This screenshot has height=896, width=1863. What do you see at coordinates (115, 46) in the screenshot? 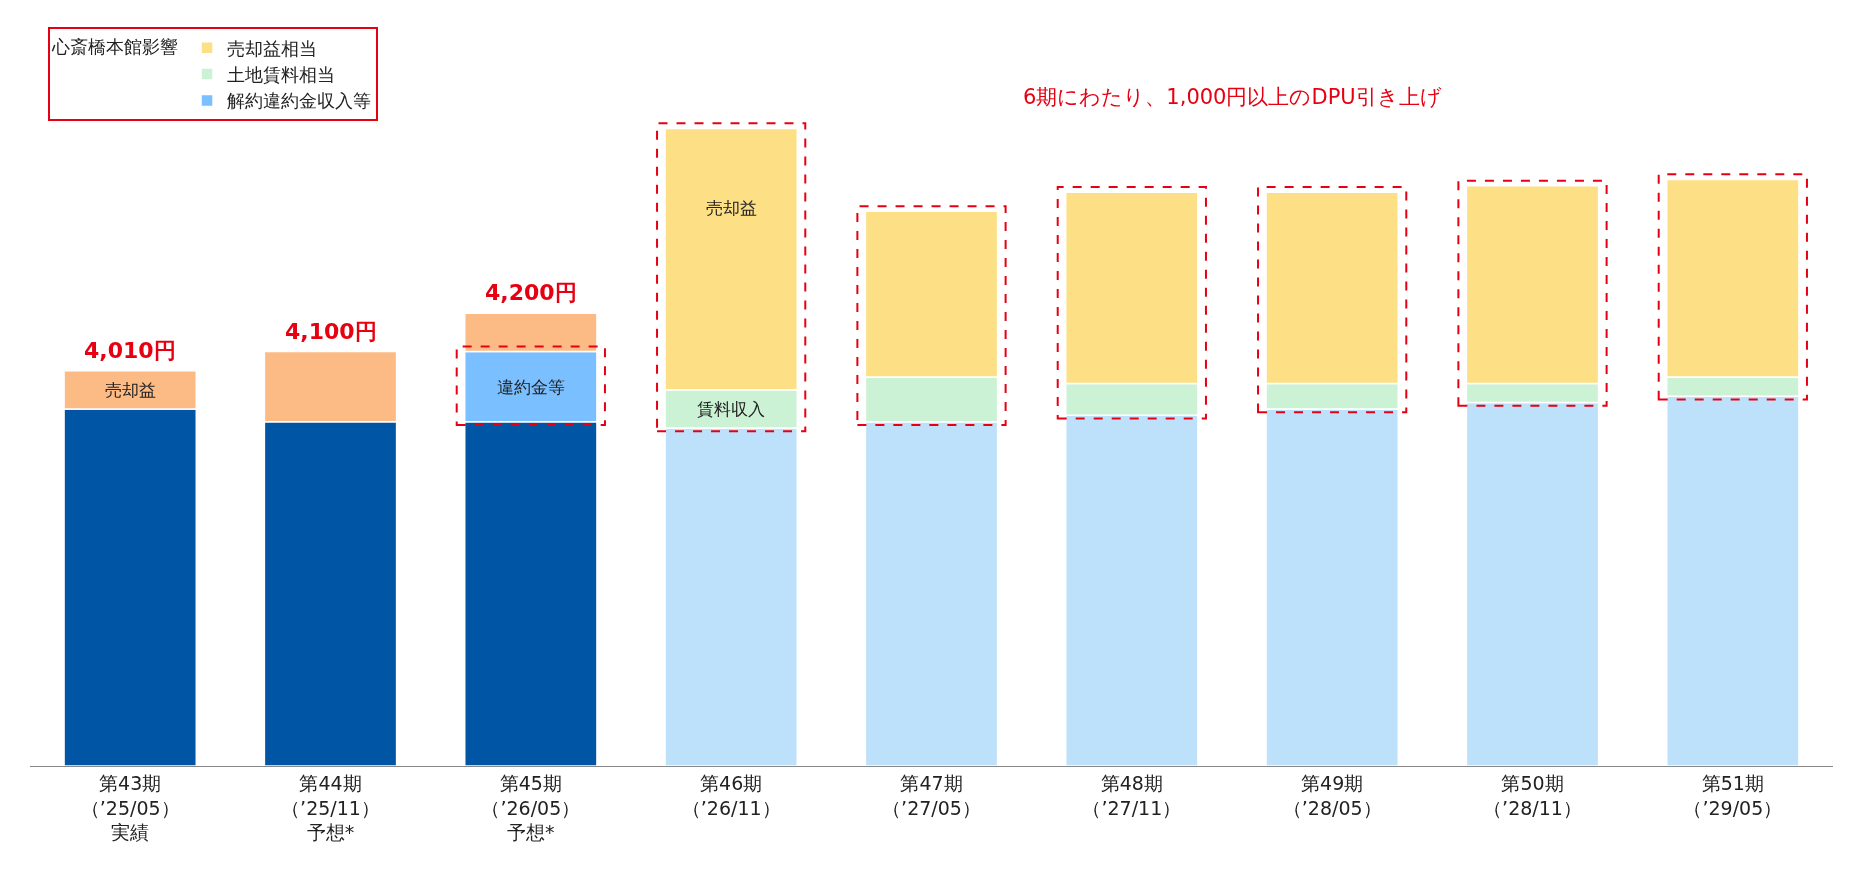
I see `legend-title: 心斎橋本館影響` at bounding box center [115, 46].